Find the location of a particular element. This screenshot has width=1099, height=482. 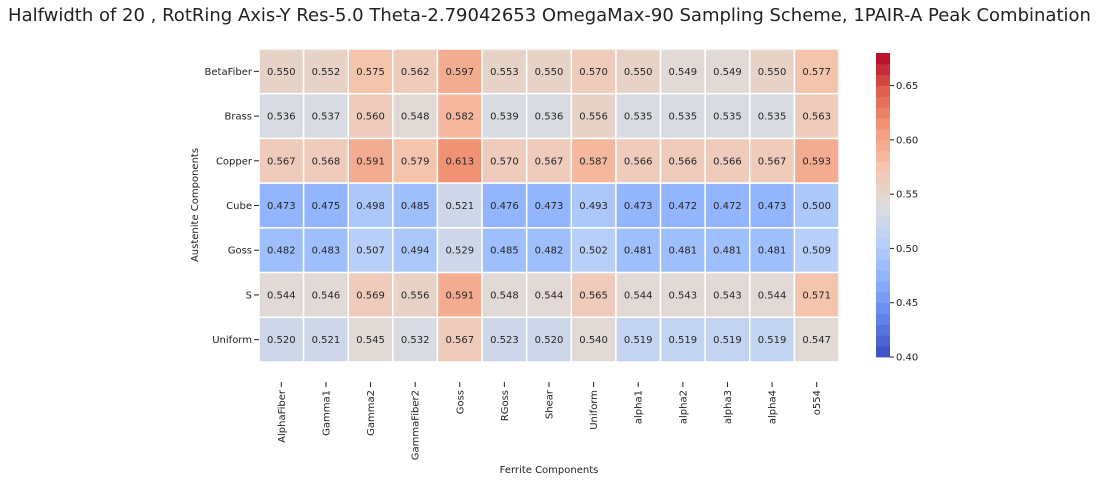

y-tick-label: Brass is located at coordinates (238, 117).